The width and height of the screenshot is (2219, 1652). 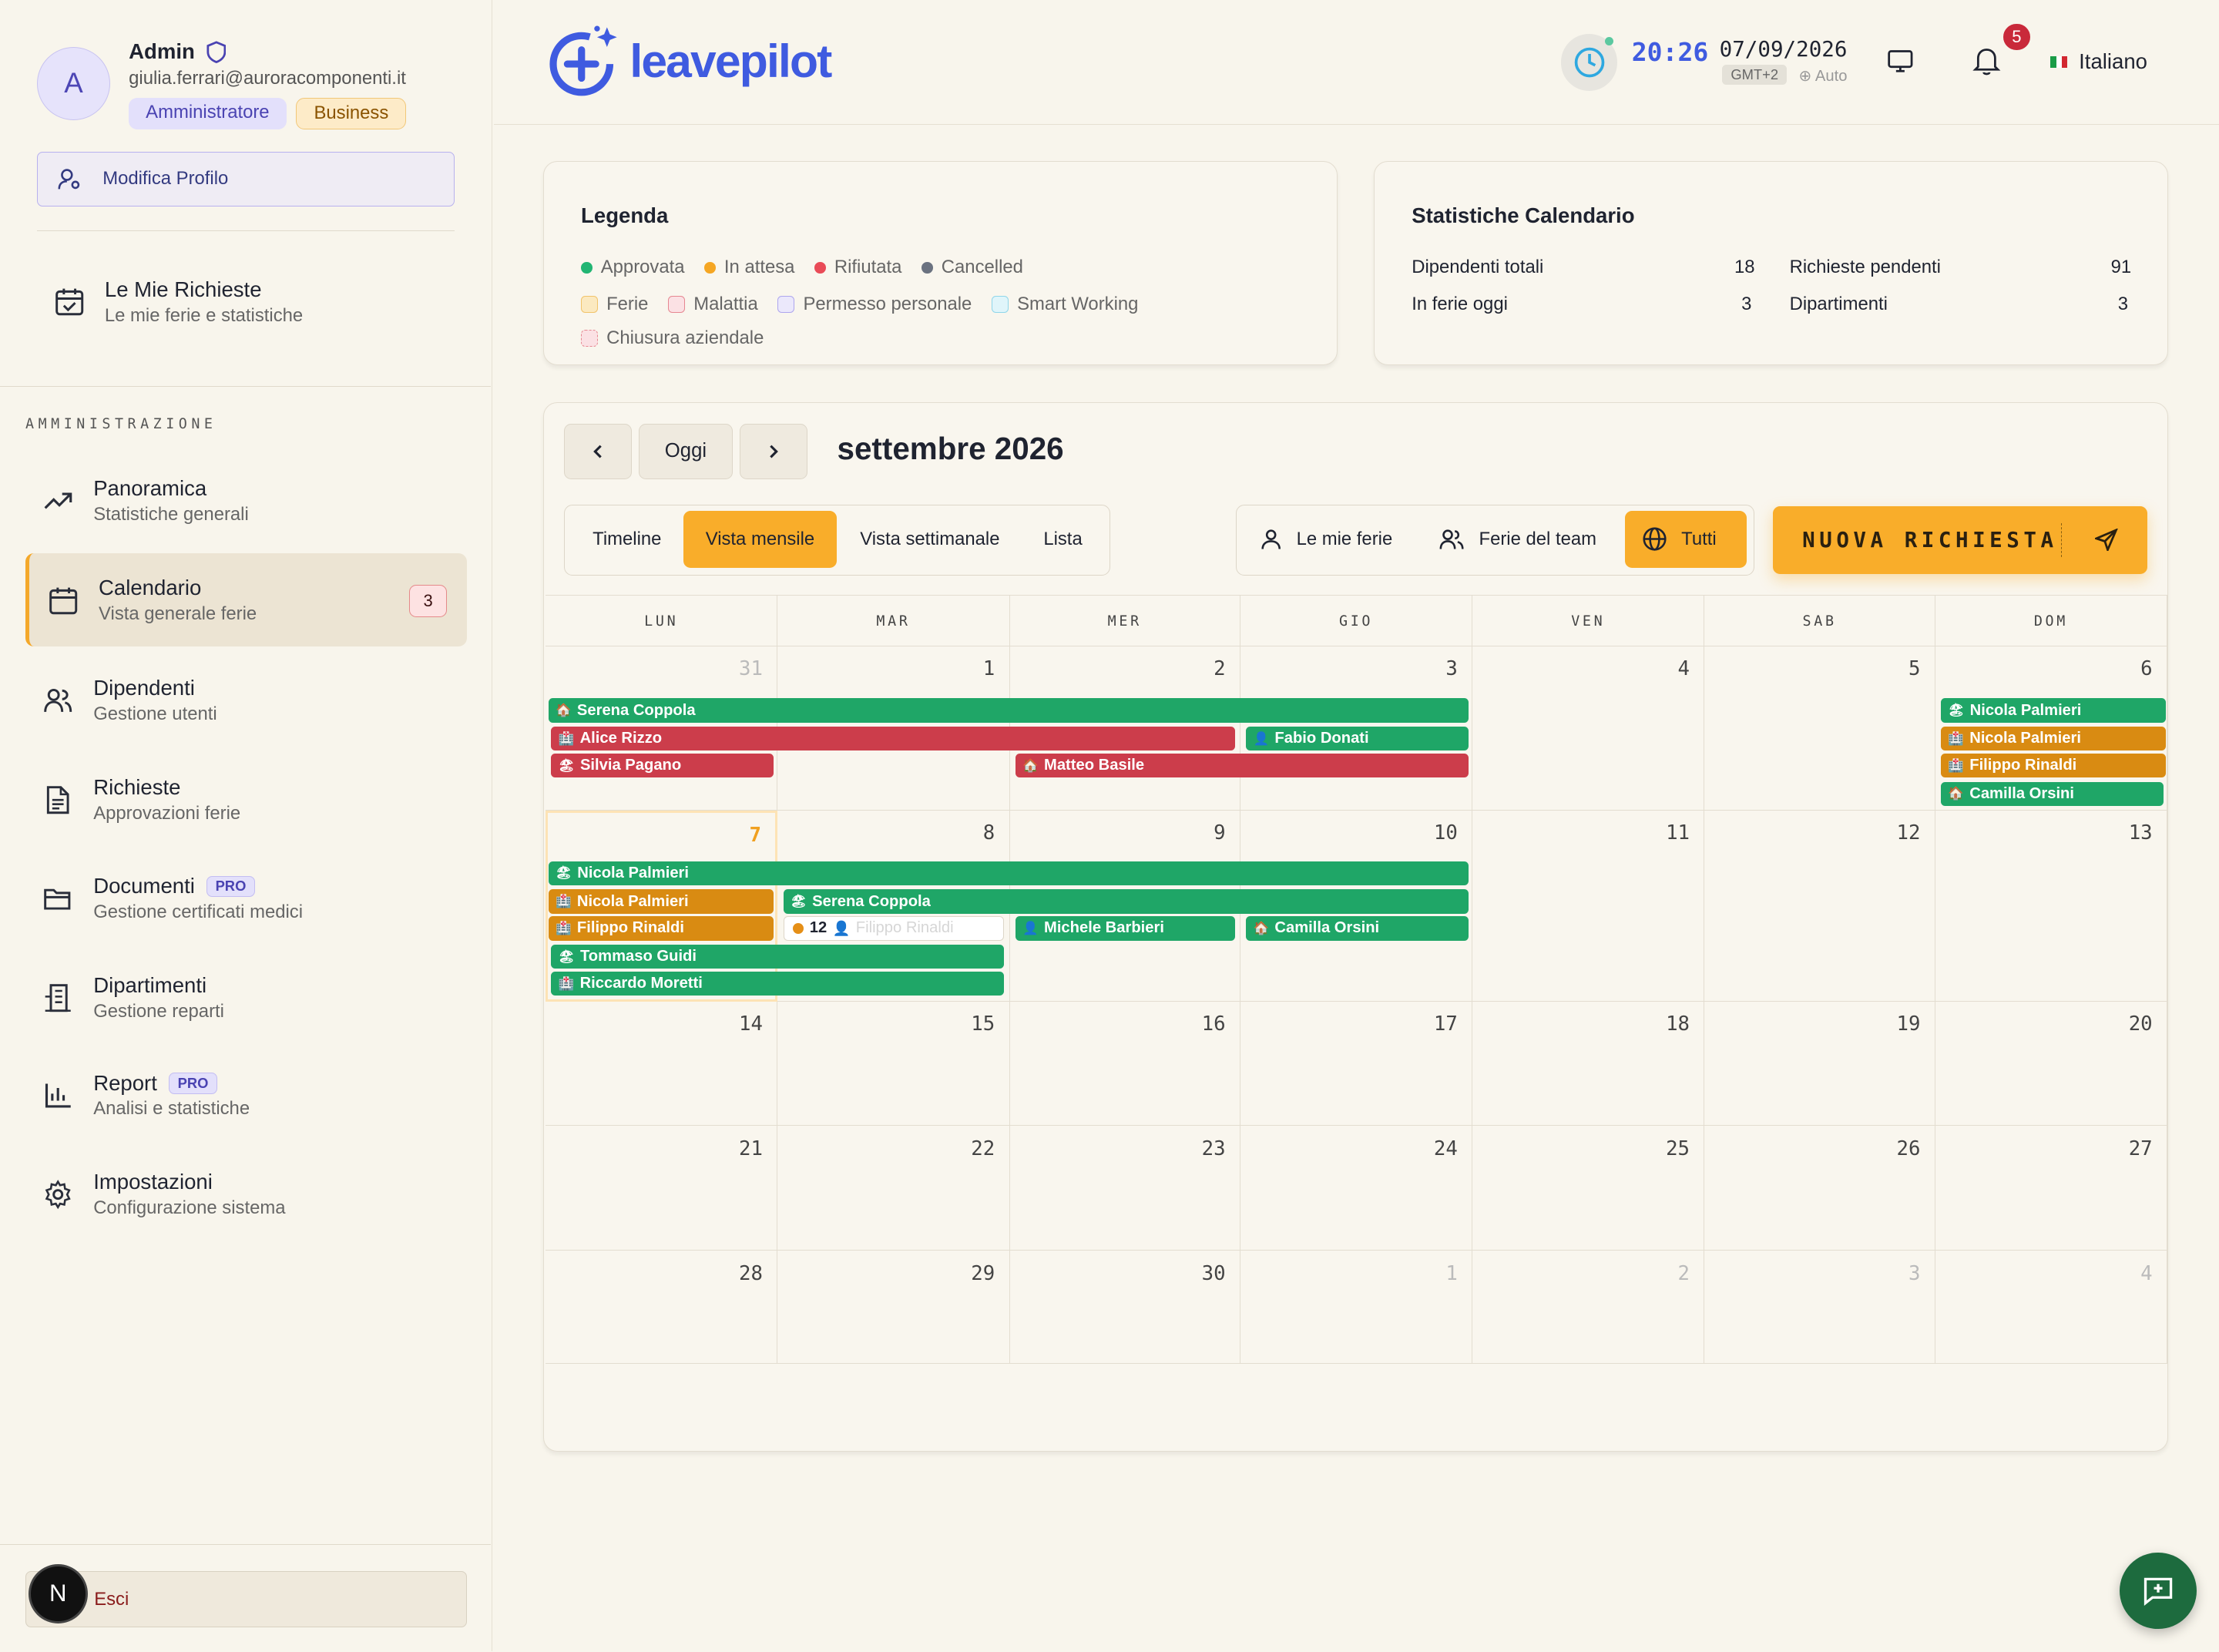 What do you see at coordinates (2051, 906) in the screenshot?
I see `day-cell: 13` at bounding box center [2051, 906].